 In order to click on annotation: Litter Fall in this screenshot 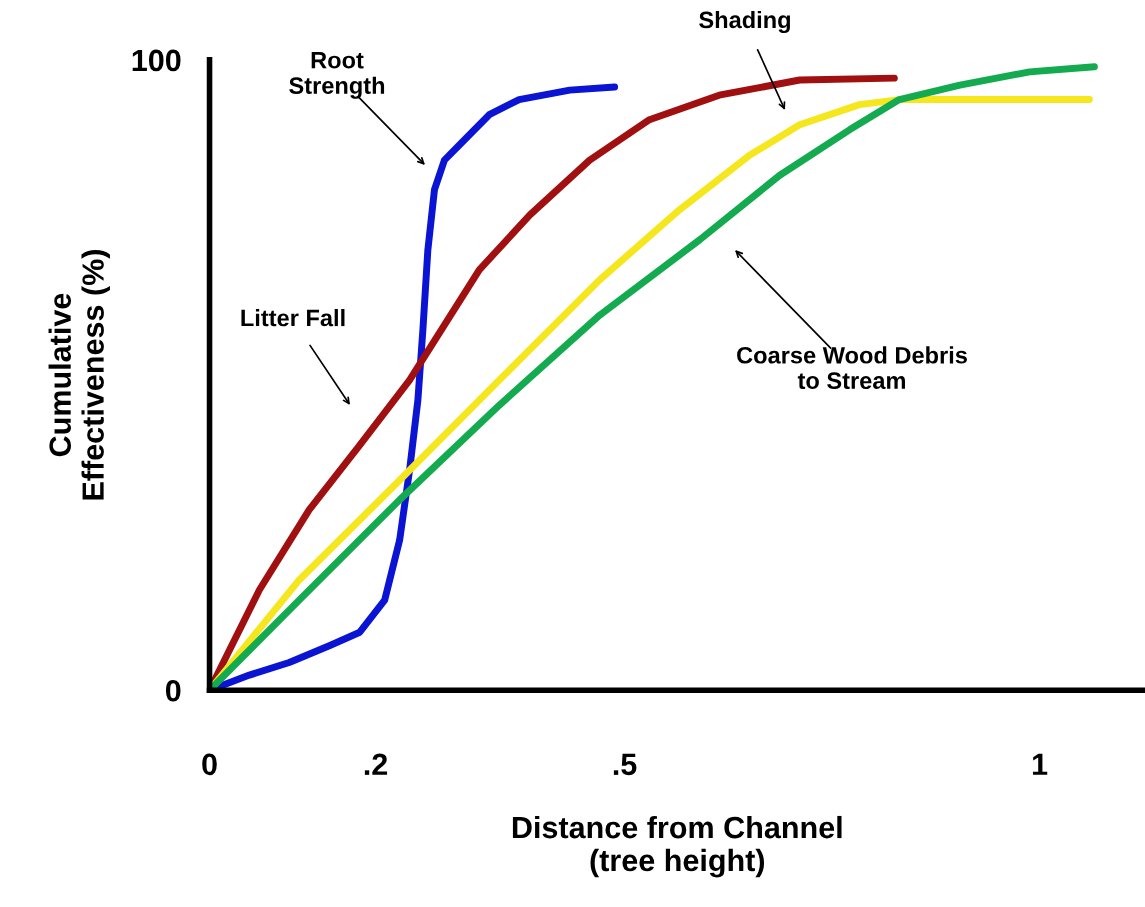, I will do `click(293, 318)`.